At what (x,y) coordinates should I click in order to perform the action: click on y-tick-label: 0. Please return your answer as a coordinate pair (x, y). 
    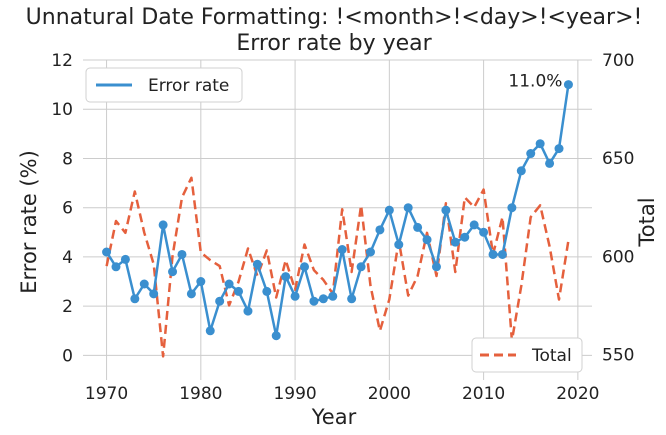
    Looking at the image, I should click on (67, 356).